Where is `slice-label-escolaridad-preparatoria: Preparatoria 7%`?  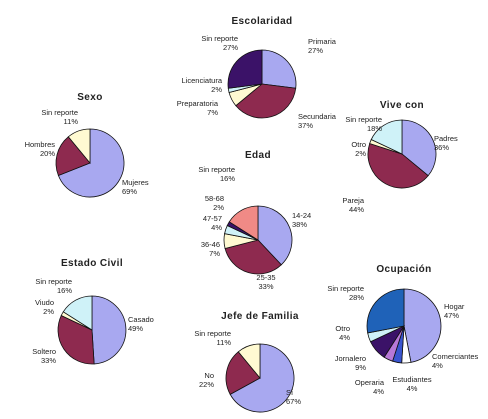 slice-label-escolaridad-preparatoria: Preparatoria 7% is located at coordinates (198, 108).